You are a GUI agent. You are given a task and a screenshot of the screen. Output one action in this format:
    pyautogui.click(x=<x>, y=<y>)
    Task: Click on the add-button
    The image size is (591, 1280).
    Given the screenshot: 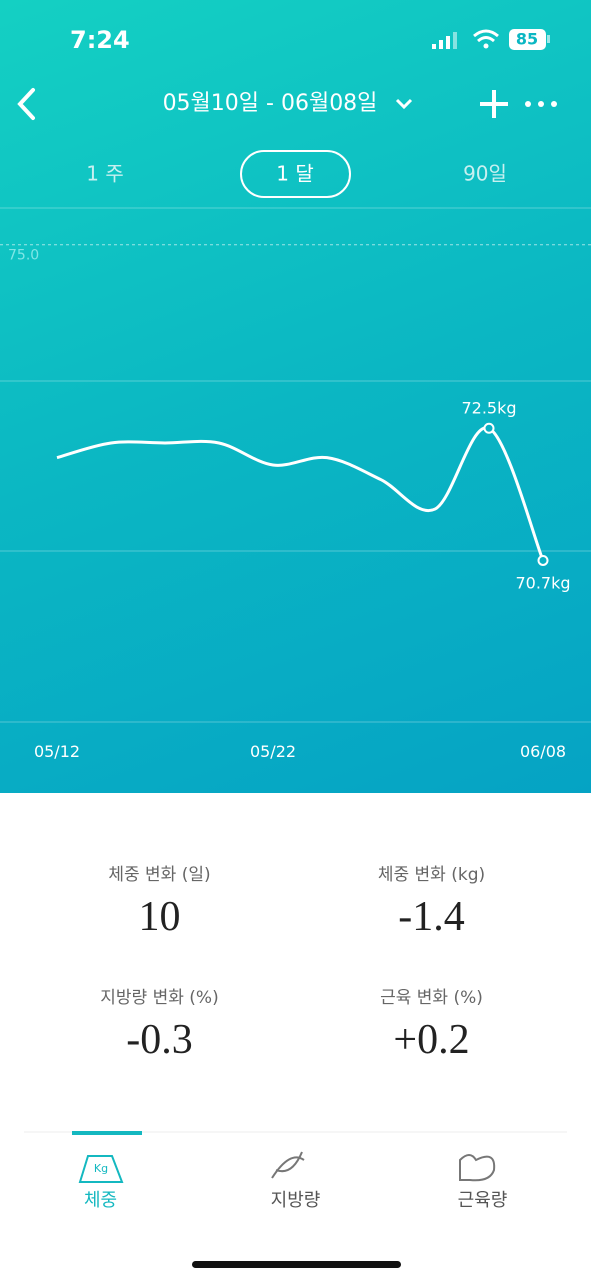 What is the action you would take?
    pyautogui.click(x=494, y=104)
    